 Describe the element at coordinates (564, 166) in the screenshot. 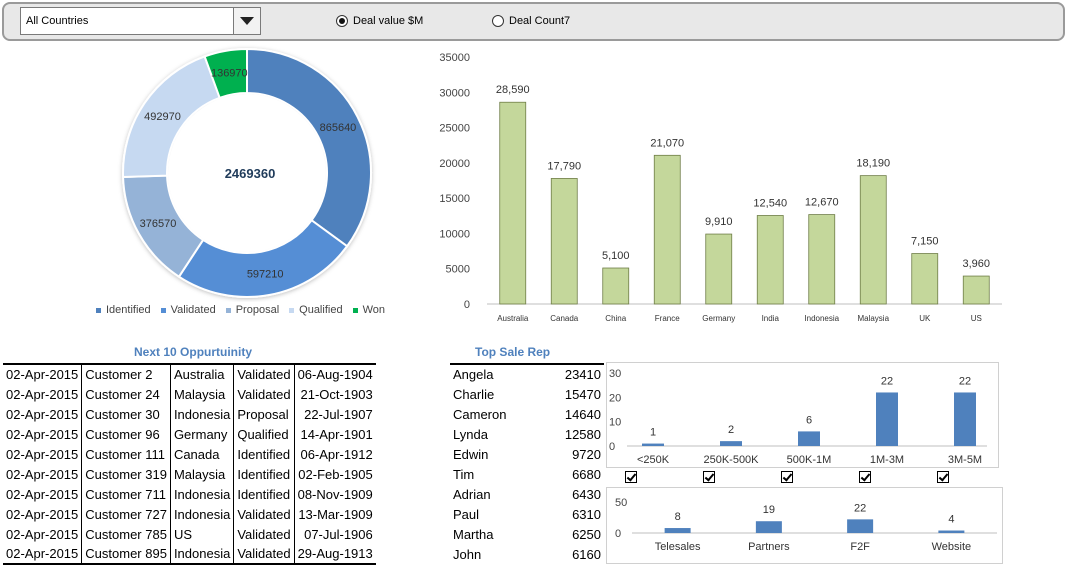

I see `bar-value-label: 17,790` at that location.